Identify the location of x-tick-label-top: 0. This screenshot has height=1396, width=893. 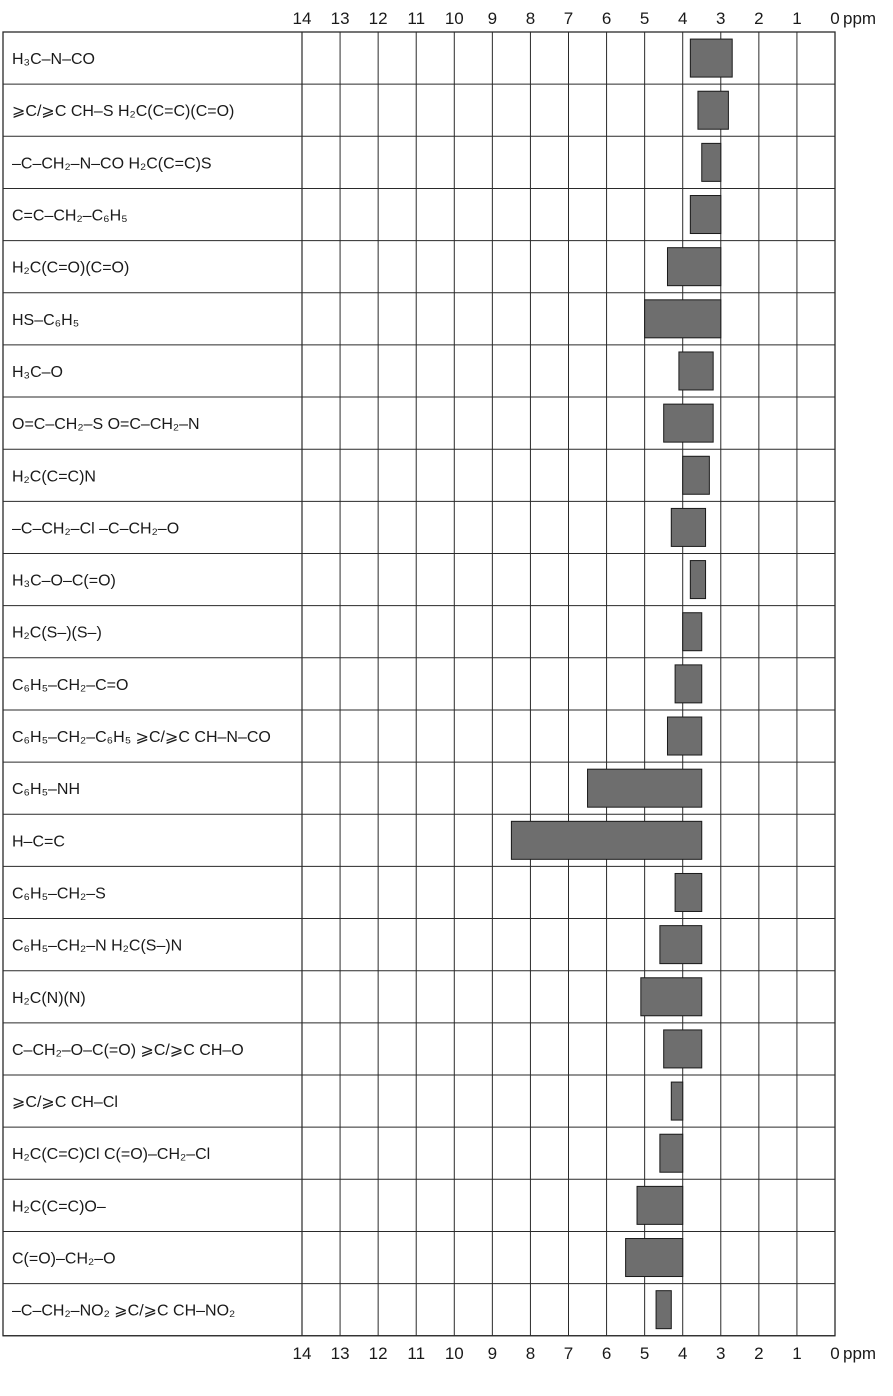
(834, 18).